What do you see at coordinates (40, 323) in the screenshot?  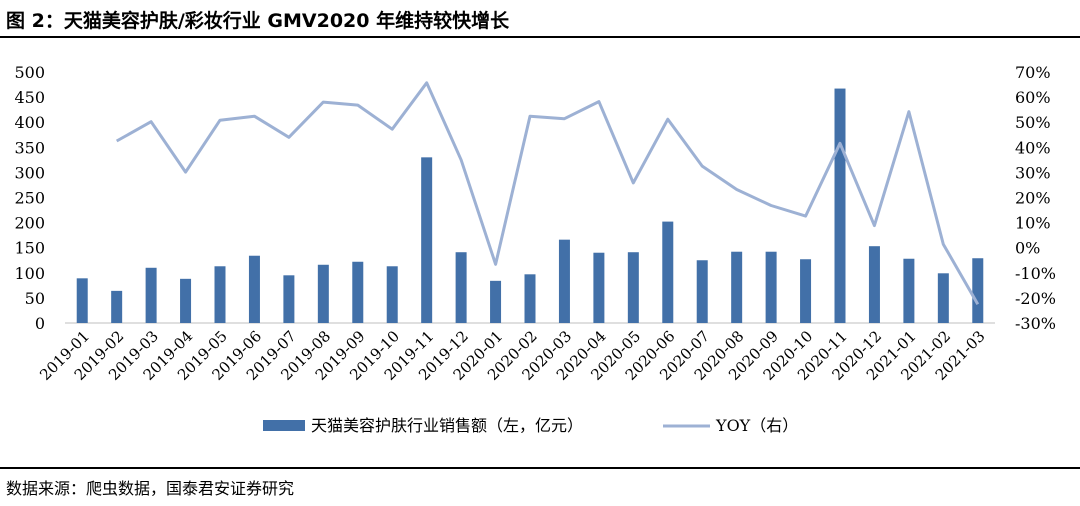 I see `y-left-tick-label: 0` at bounding box center [40, 323].